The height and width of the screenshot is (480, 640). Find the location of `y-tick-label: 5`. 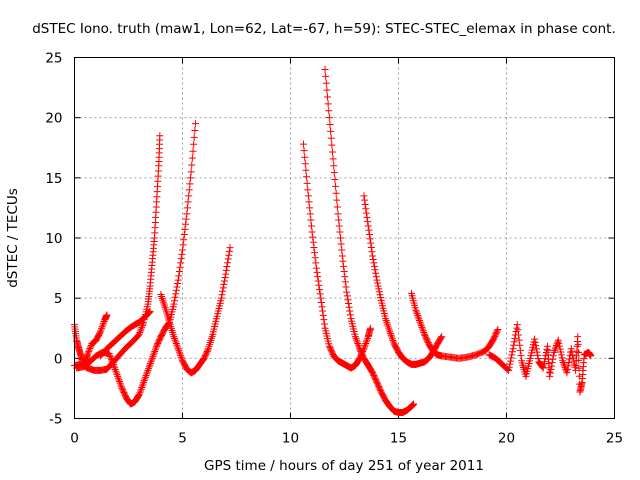

y-tick-label: 5 is located at coordinates (58, 299).